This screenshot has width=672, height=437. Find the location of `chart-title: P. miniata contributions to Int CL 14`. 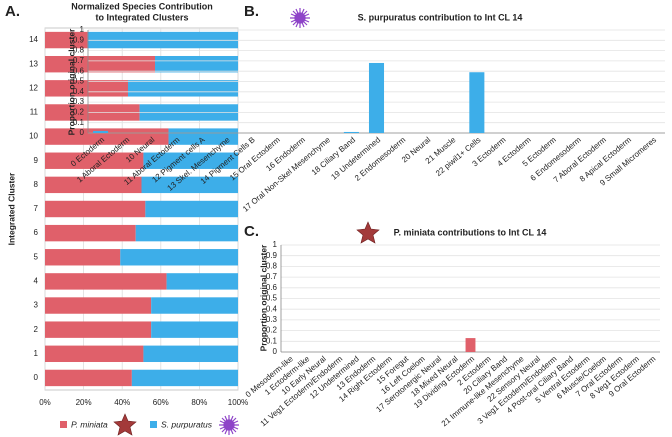

chart-title: P. miniata contributions to Int CL 14 is located at coordinates (470, 232).